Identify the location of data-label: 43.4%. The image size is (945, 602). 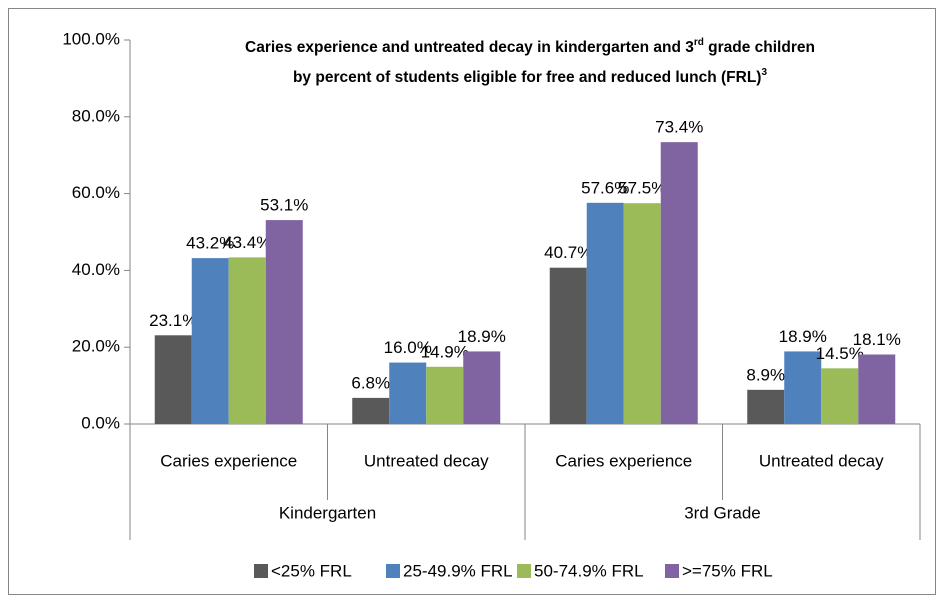
(247, 242).